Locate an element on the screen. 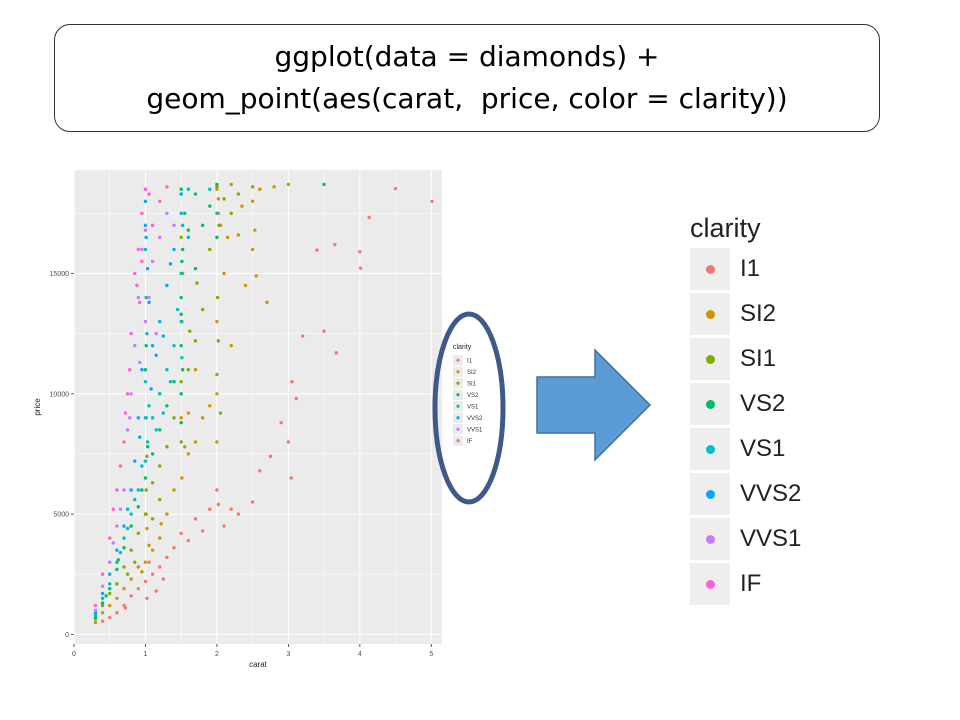  enlarged-legend-item: VVS2 is located at coordinates (755, 493).